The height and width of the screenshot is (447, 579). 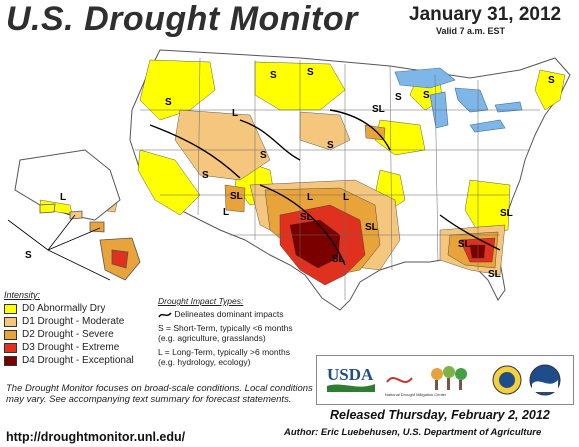 I want to click on impact-line-key: Delineates dominant impacts, so click(x=245, y=314).